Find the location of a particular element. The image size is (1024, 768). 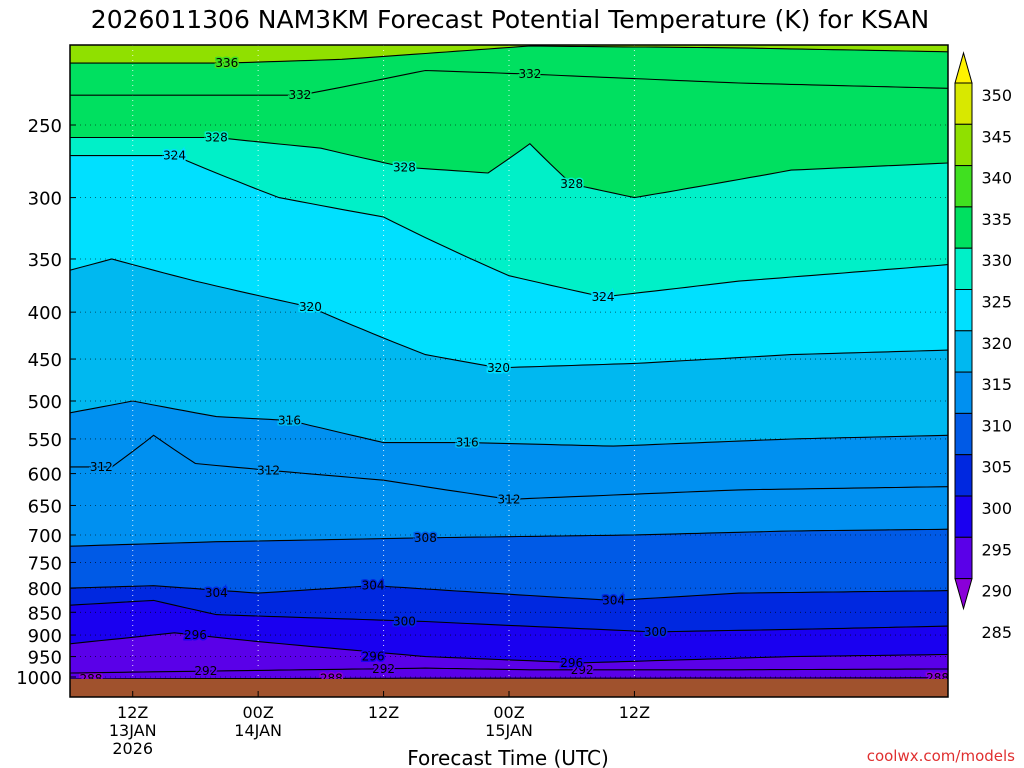

contour-label-324-0: 324 is located at coordinates (174, 156).